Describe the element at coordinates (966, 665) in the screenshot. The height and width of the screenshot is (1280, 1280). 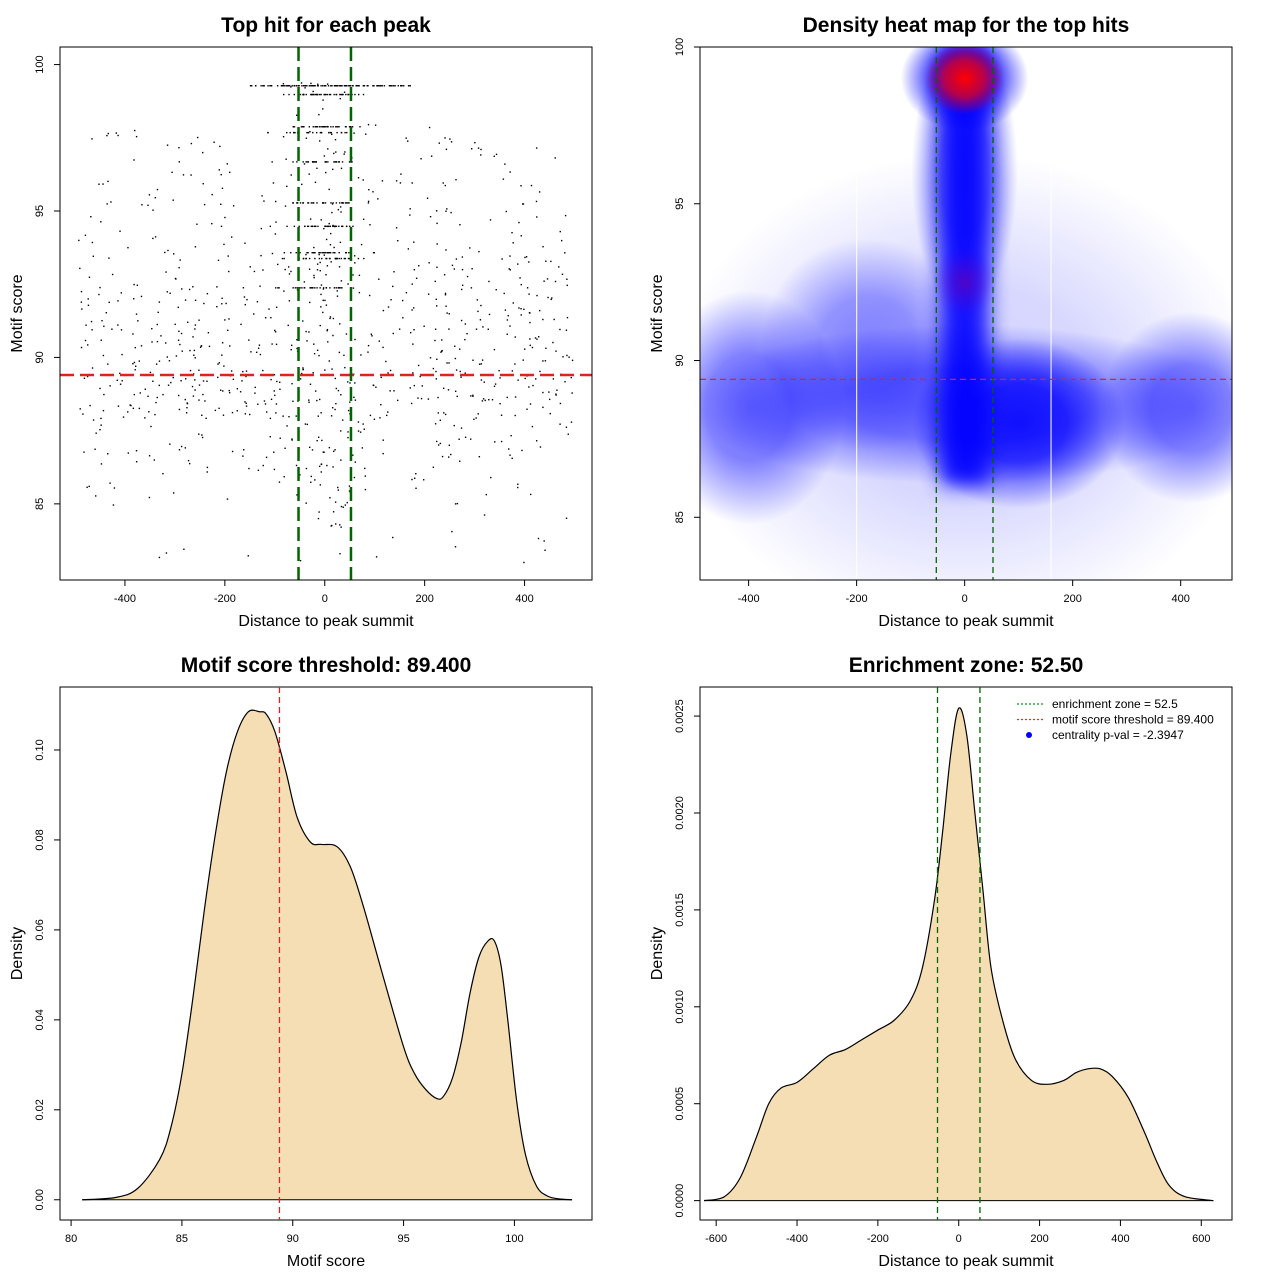
I see `panel-4-title: Enrichment zone: 52.50` at that location.